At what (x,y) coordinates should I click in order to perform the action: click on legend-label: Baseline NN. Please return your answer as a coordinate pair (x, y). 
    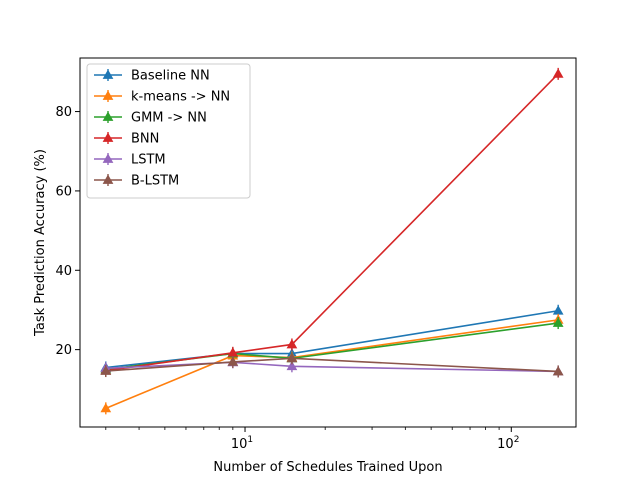
    Looking at the image, I should click on (170, 76).